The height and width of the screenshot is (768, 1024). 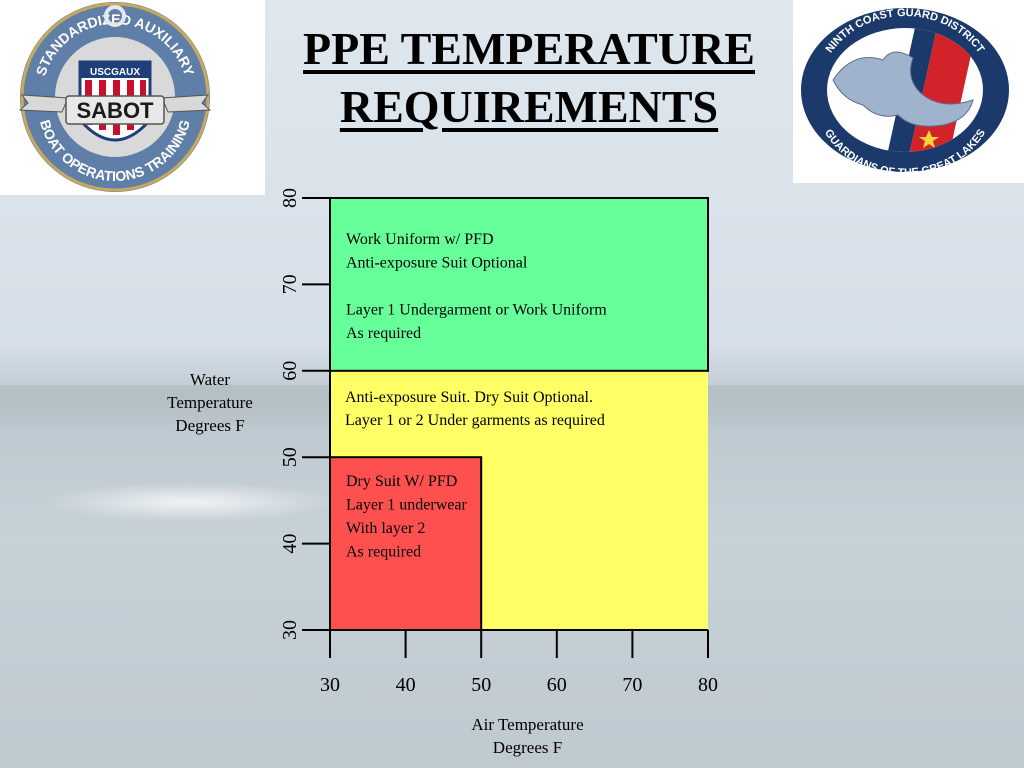 What do you see at coordinates (290, 457) in the screenshot?
I see `y-tick-label: 50` at bounding box center [290, 457].